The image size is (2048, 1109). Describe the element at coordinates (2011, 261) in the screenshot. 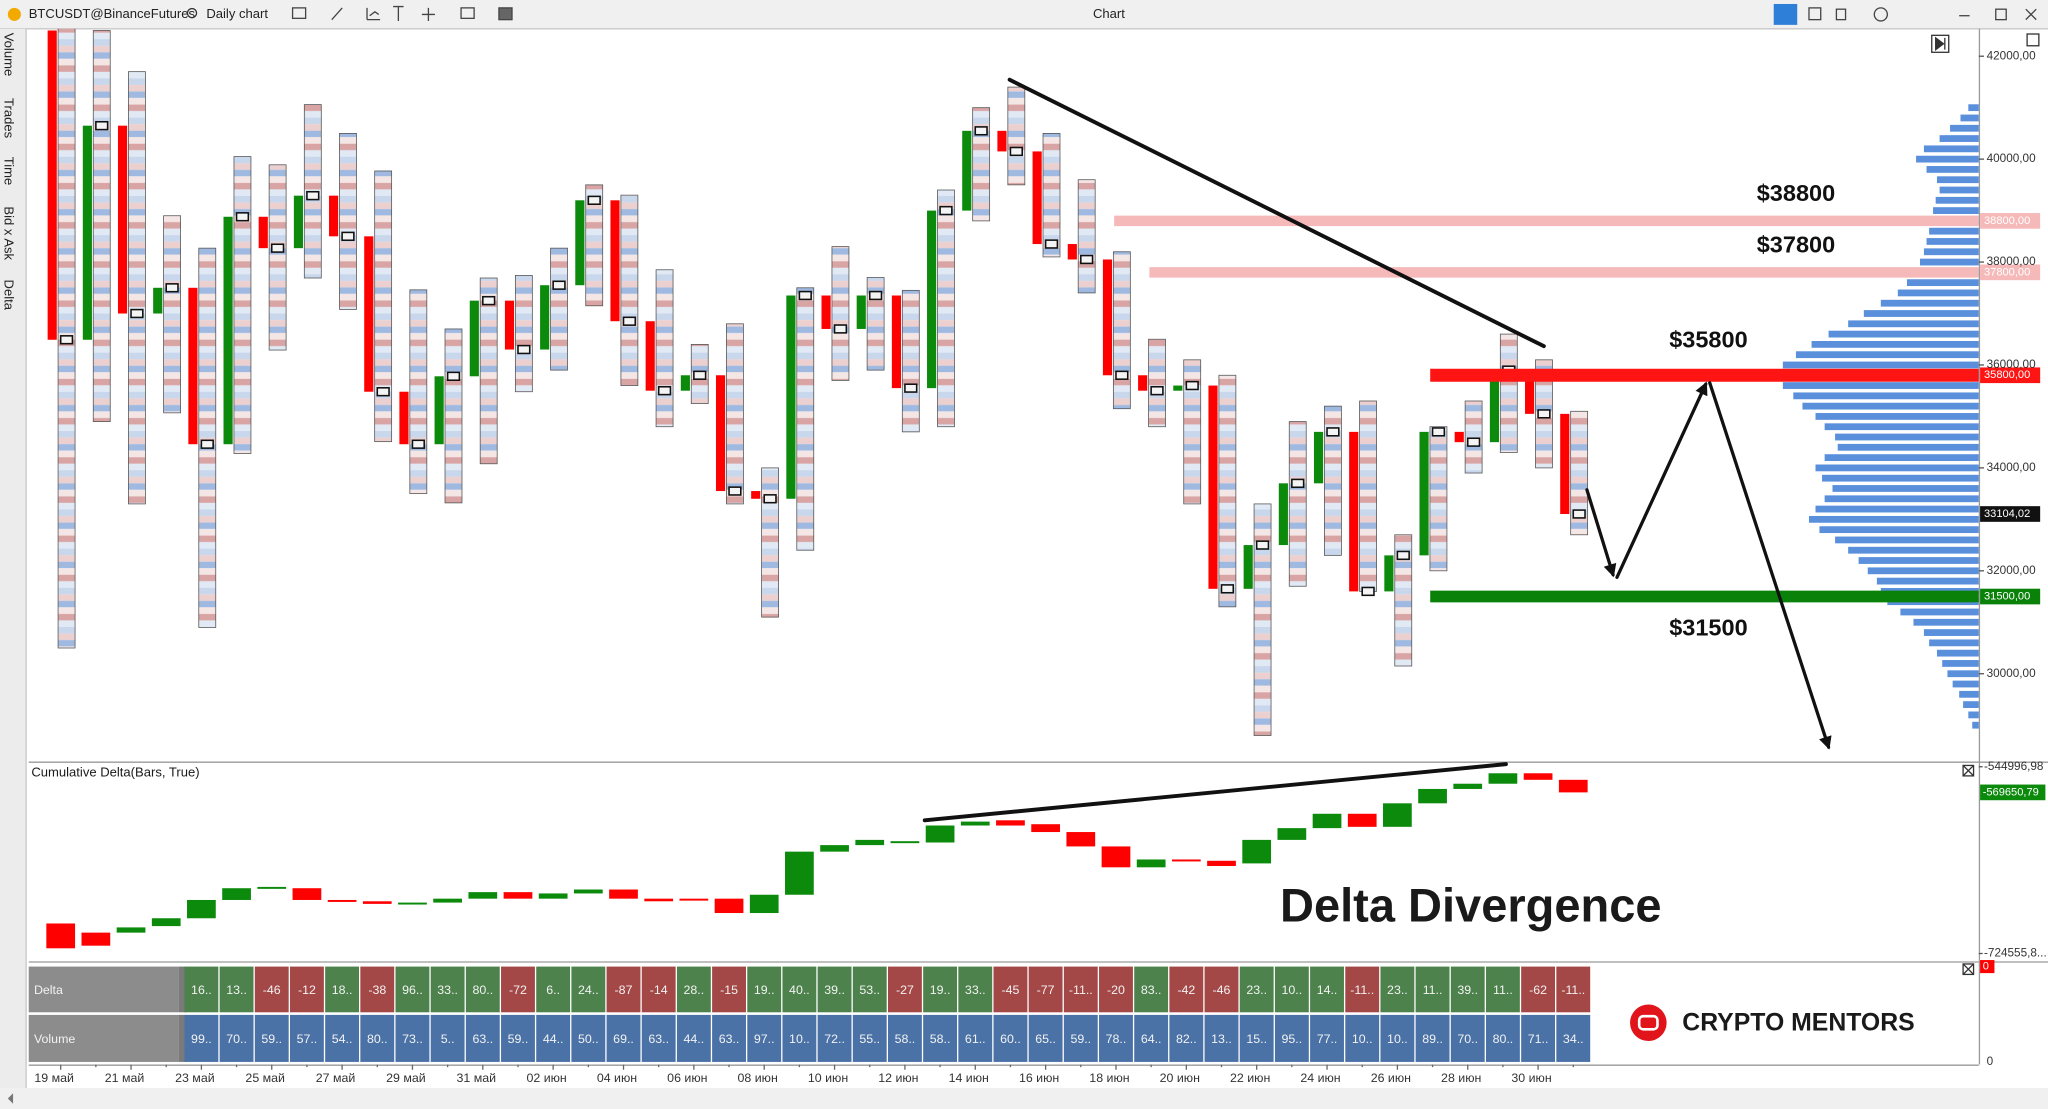

I see `y-tick-label: 38000,00` at that location.